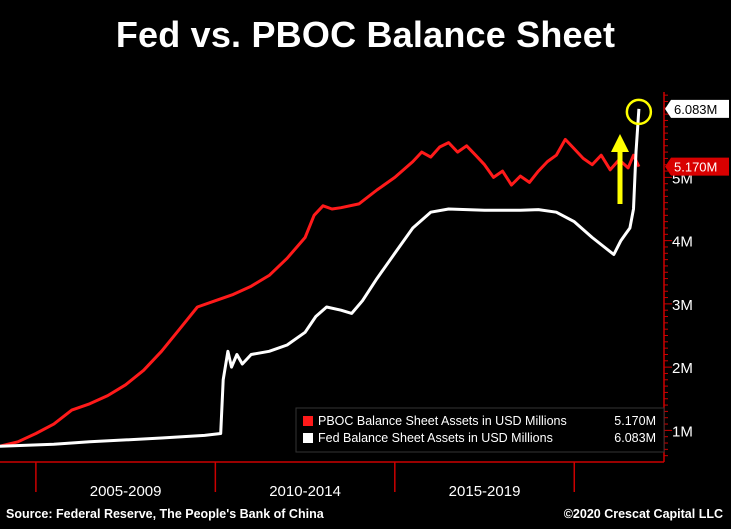 This screenshot has height=529, width=731. What do you see at coordinates (308, 421) in the screenshot?
I see `legend-swatch-pboc` at bounding box center [308, 421].